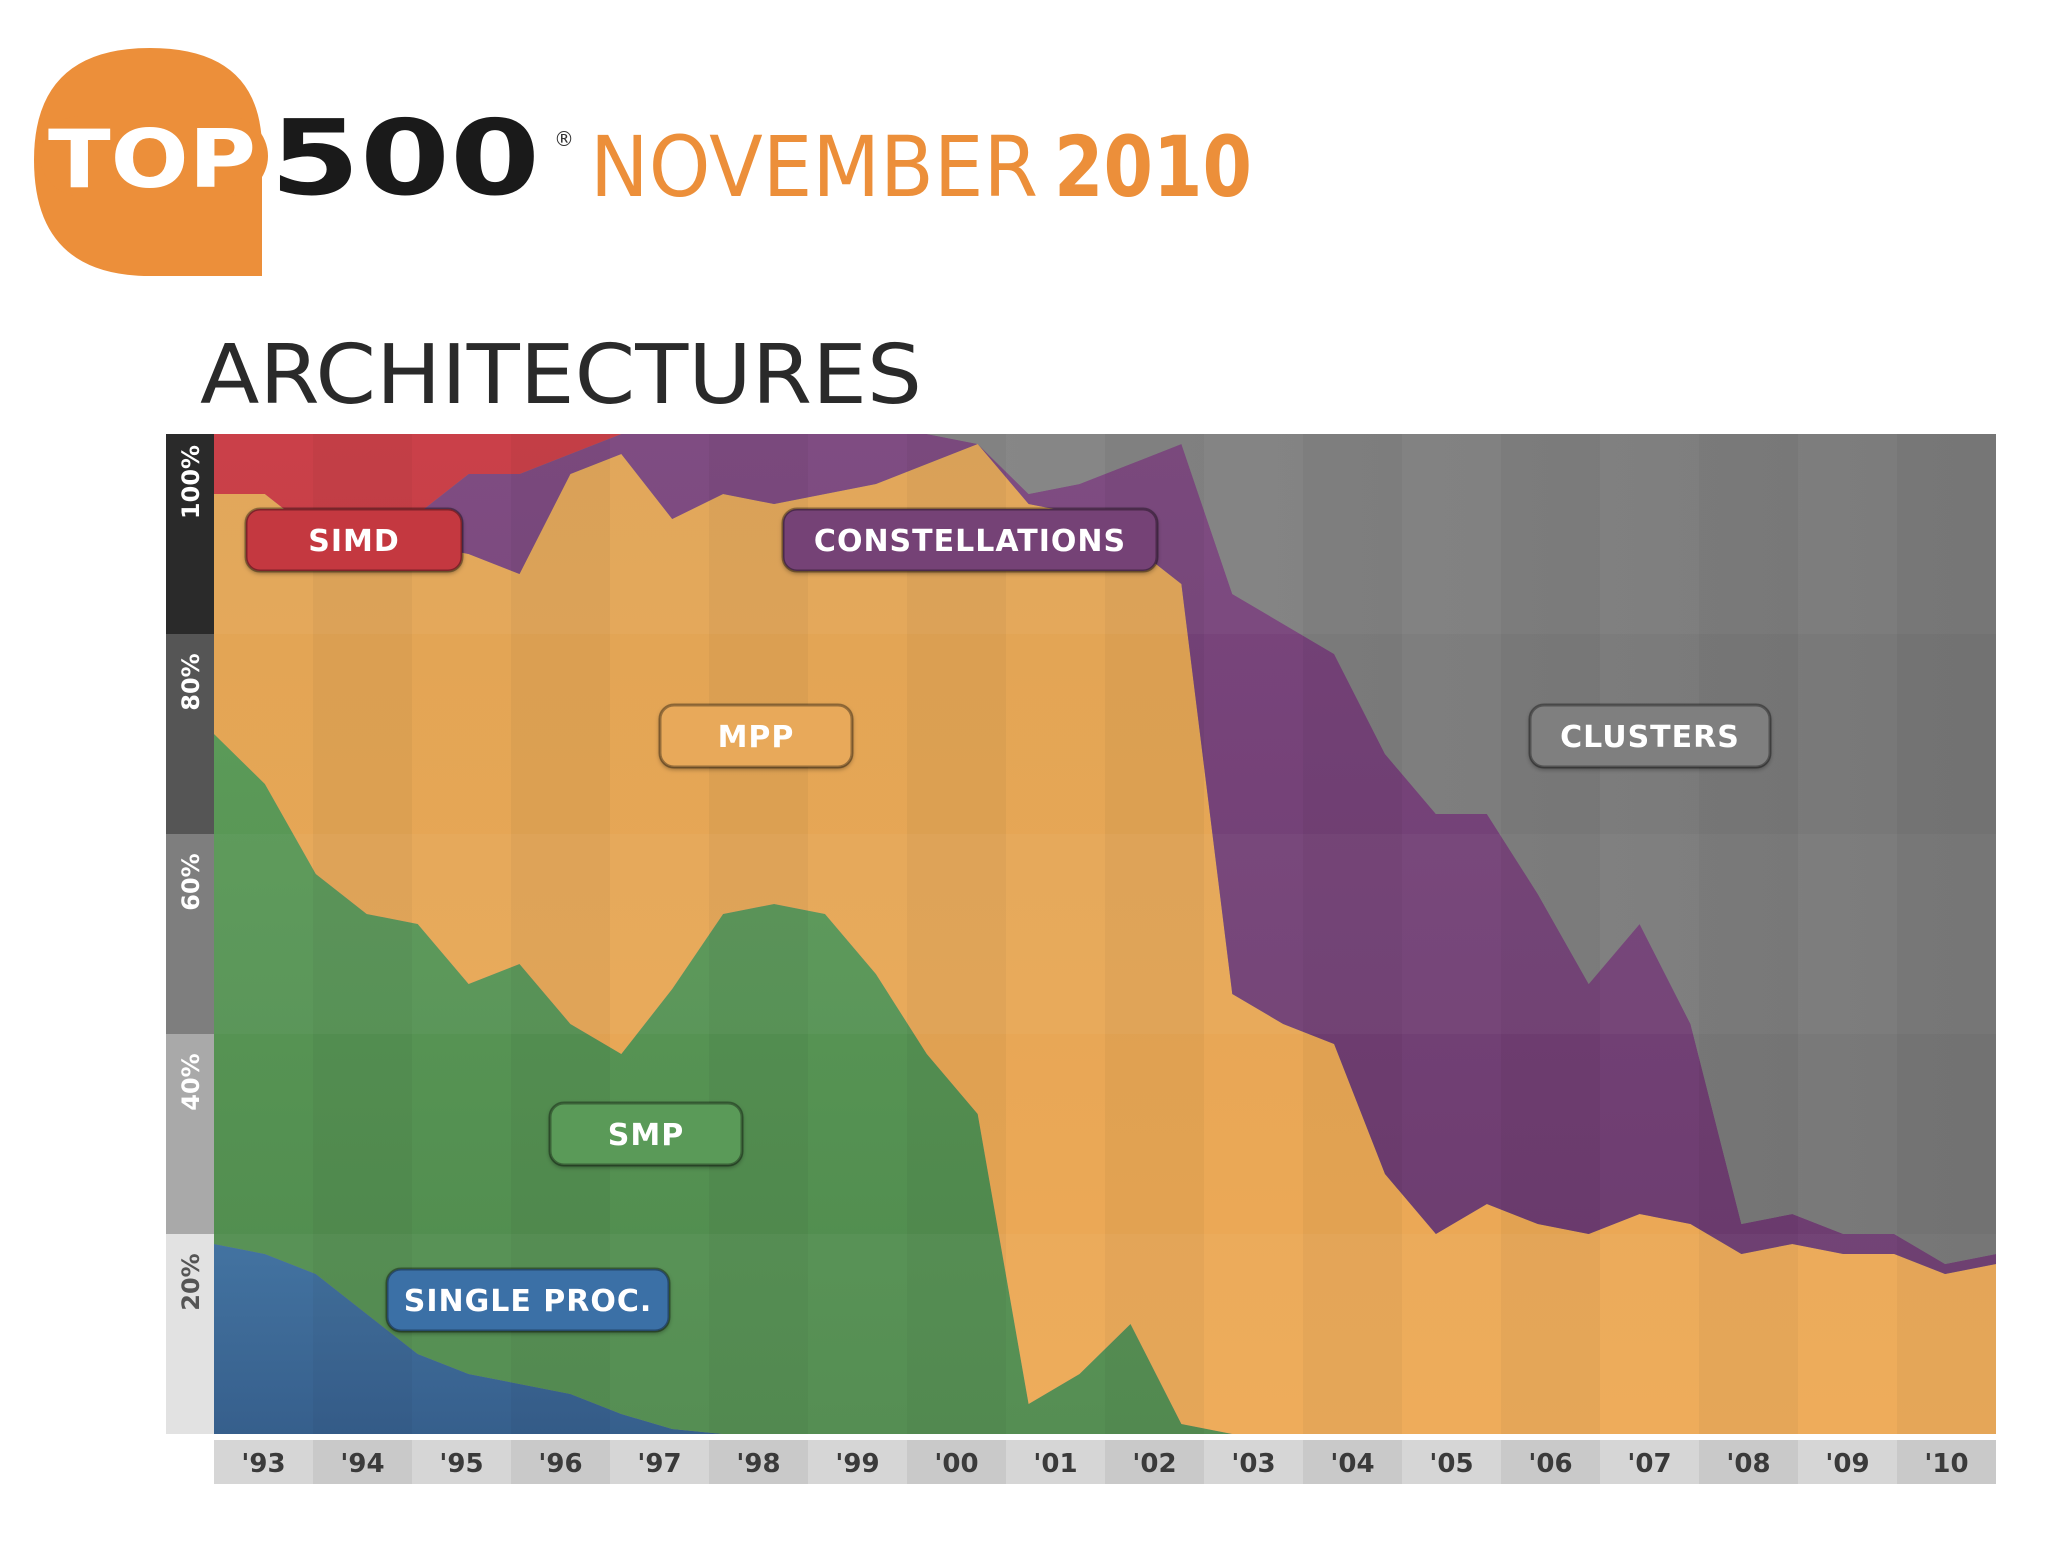 The width and height of the screenshot is (2048, 1541). I want to click on label-simd: SIMD, so click(354, 540).